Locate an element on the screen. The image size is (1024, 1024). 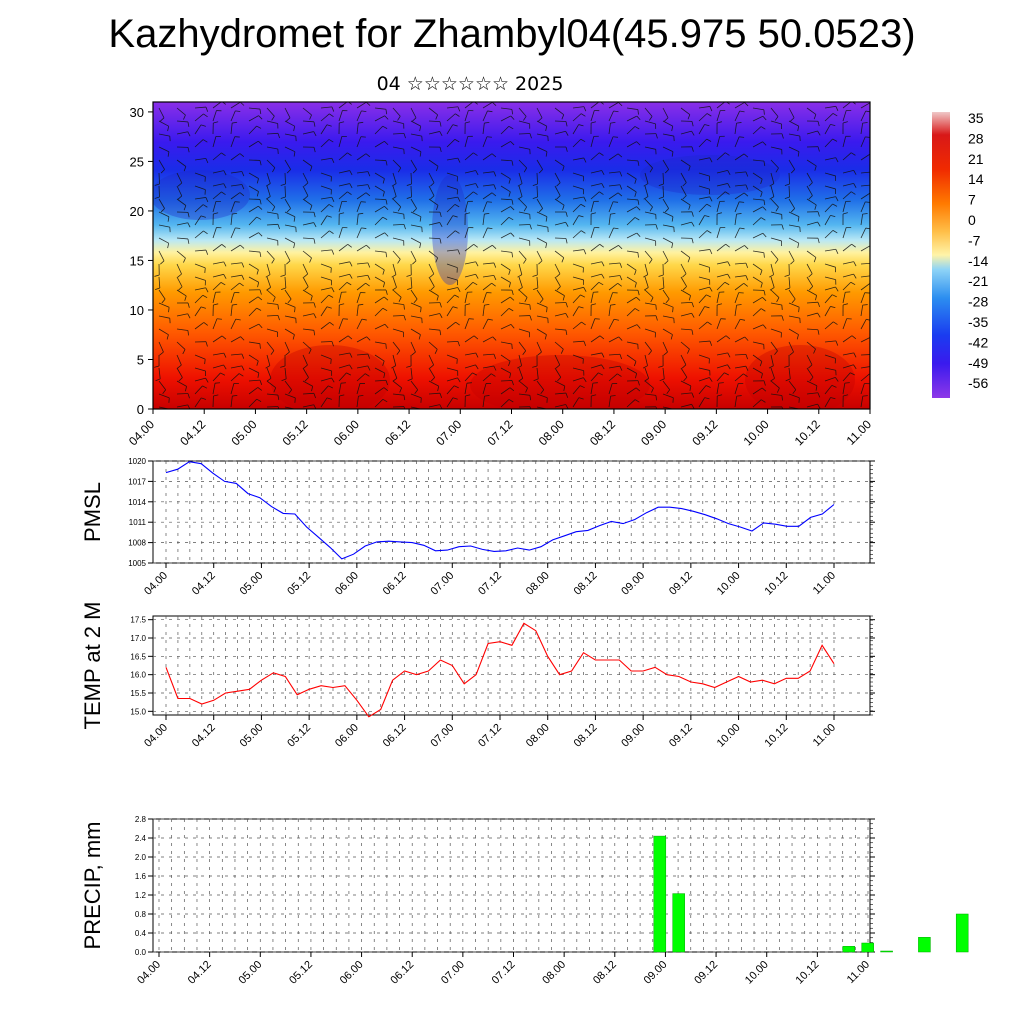
x-tick-label: 08.00 is located at coordinates (554, 973).